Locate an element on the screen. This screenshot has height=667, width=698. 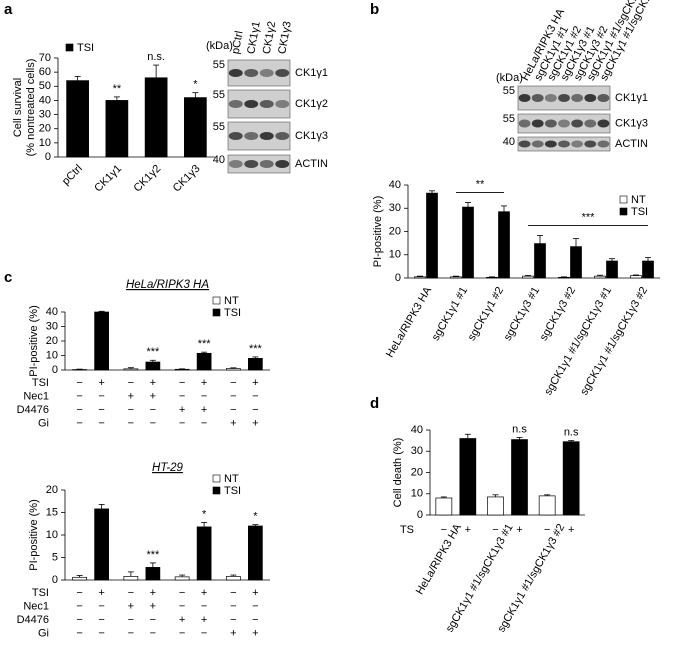
y-tick-label: 15 is located at coordinates (52, 512).